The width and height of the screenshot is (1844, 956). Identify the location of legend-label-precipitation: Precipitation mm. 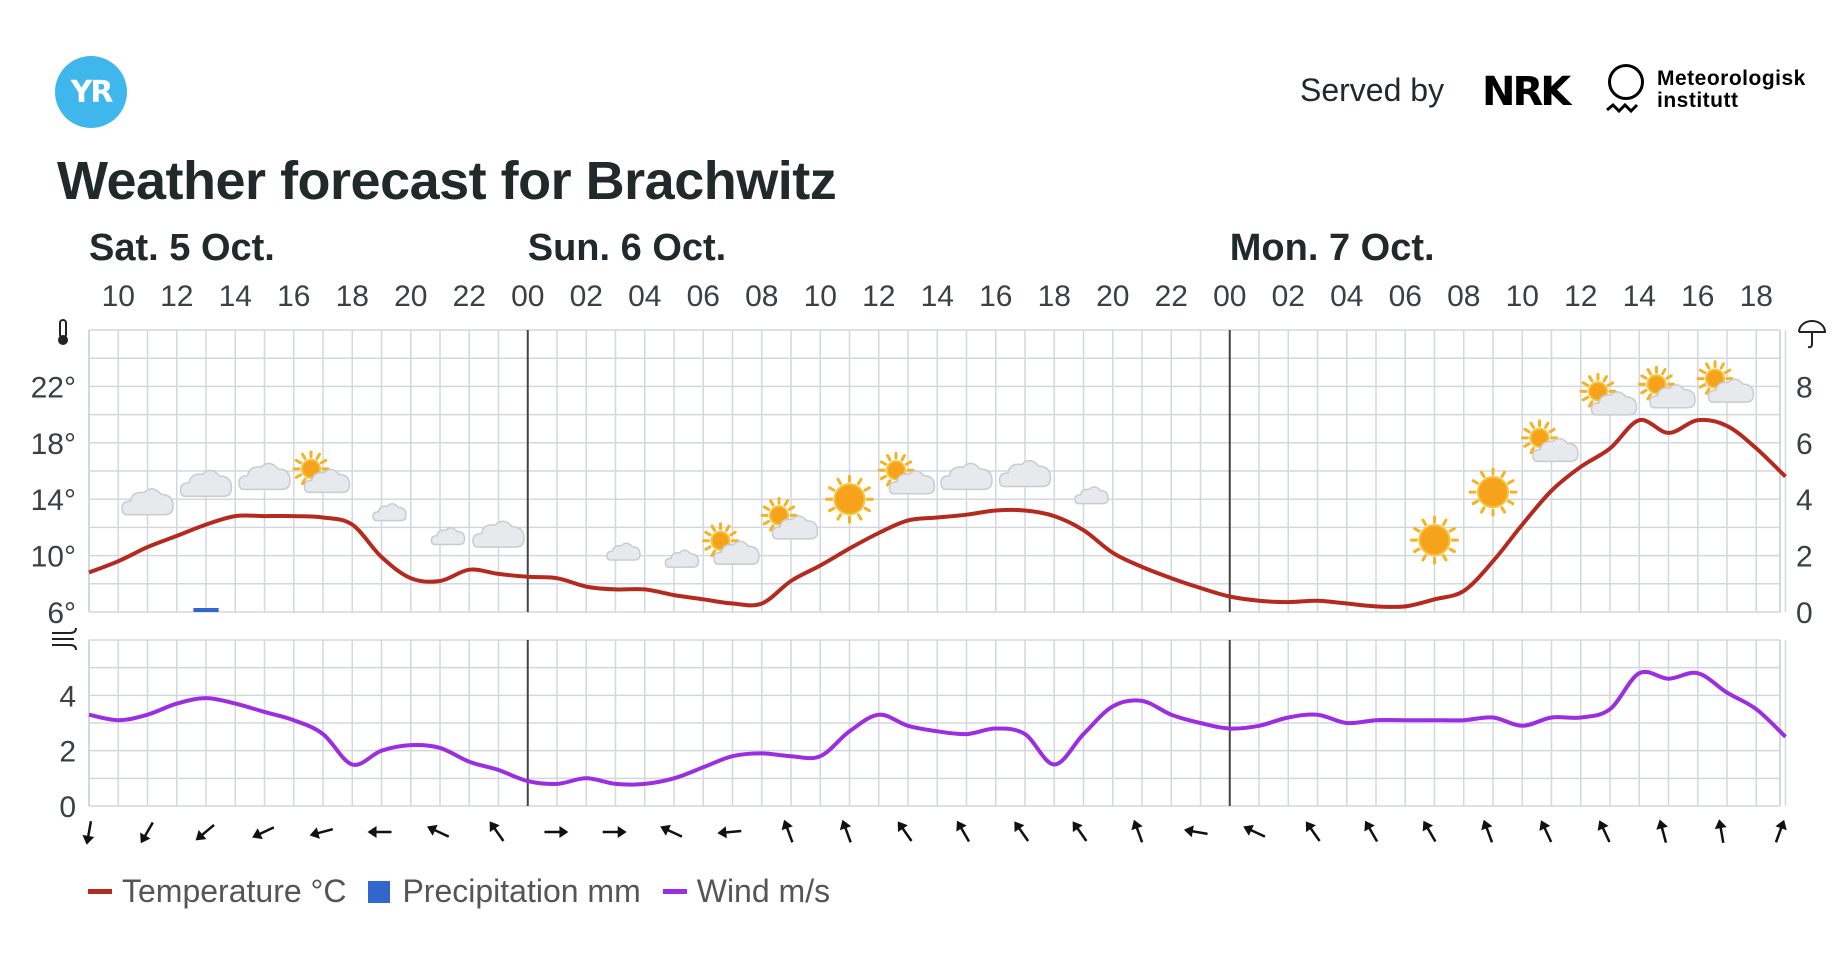
(521, 891).